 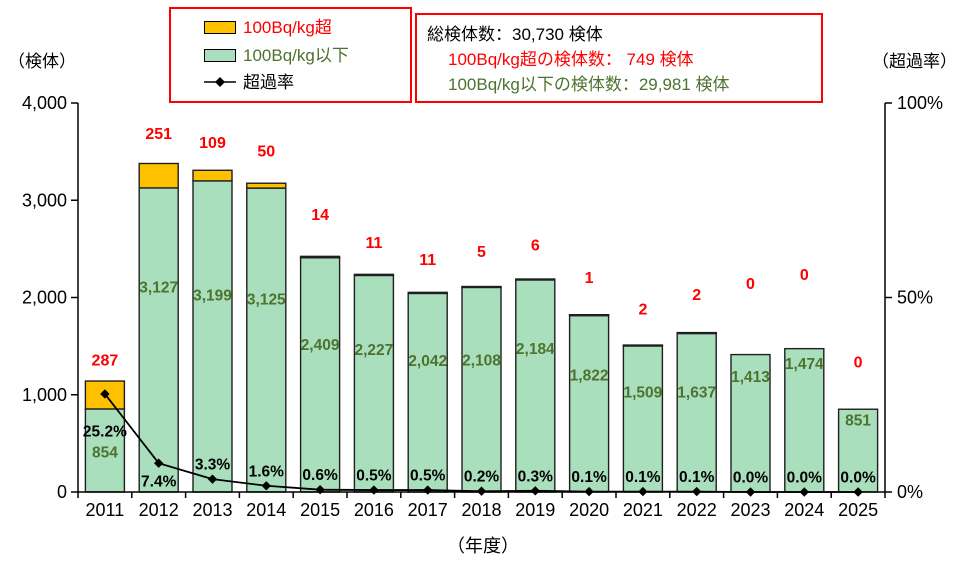 What do you see at coordinates (643, 345) in the screenshot?
I see `bar-exceed-2021` at bounding box center [643, 345].